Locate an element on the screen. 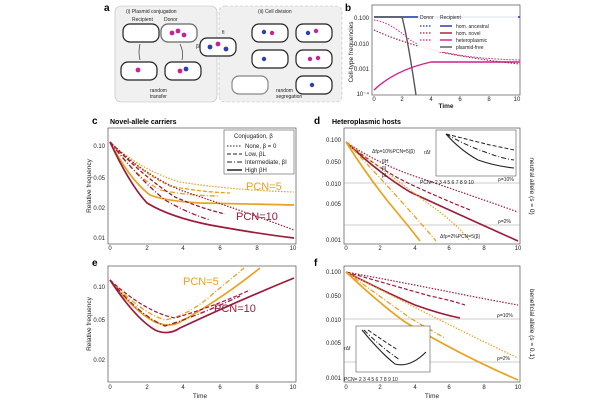 The image size is (600, 400). title-d: Heteroplasmic hosts is located at coordinates (366, 122).